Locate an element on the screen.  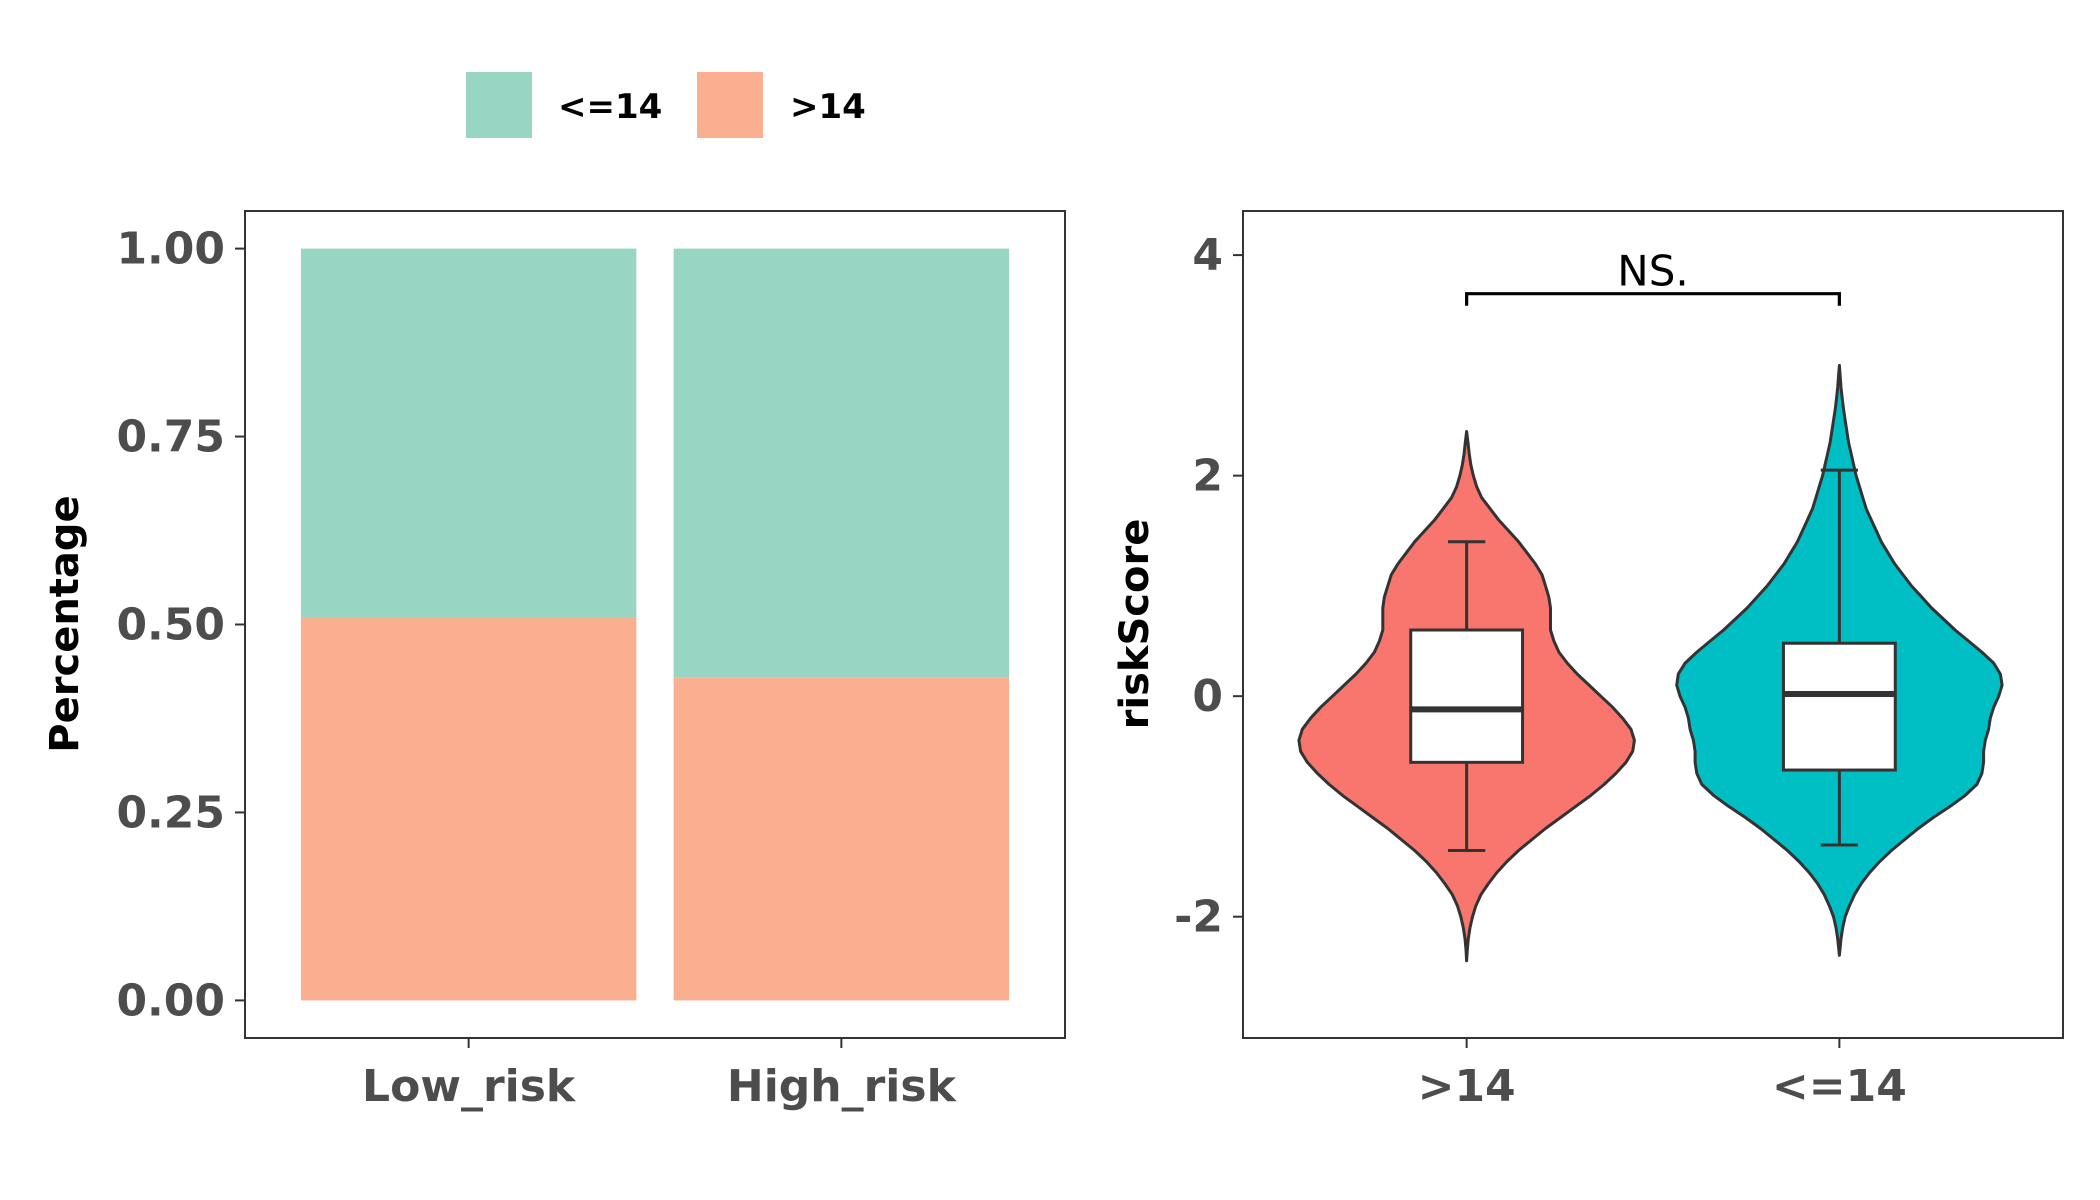
significance-bracket: NS. is located at coordinates (1653, 276).